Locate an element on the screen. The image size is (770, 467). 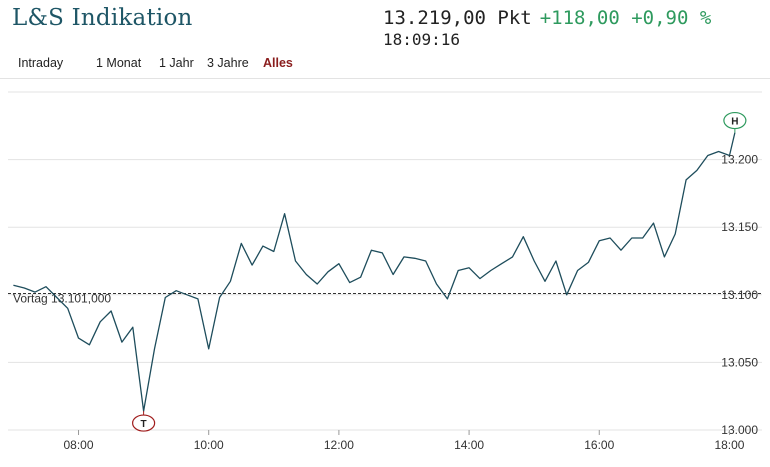
y-tick-label: 13.050 is located at coordinates (739, 362).